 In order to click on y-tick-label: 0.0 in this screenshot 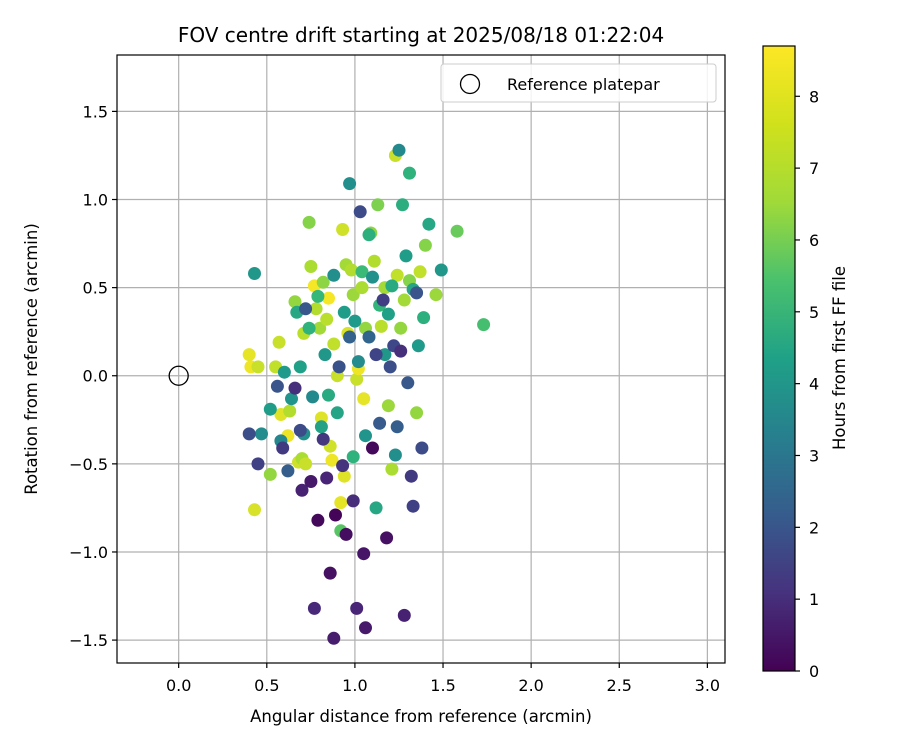, I will do `click(95, 376)`.